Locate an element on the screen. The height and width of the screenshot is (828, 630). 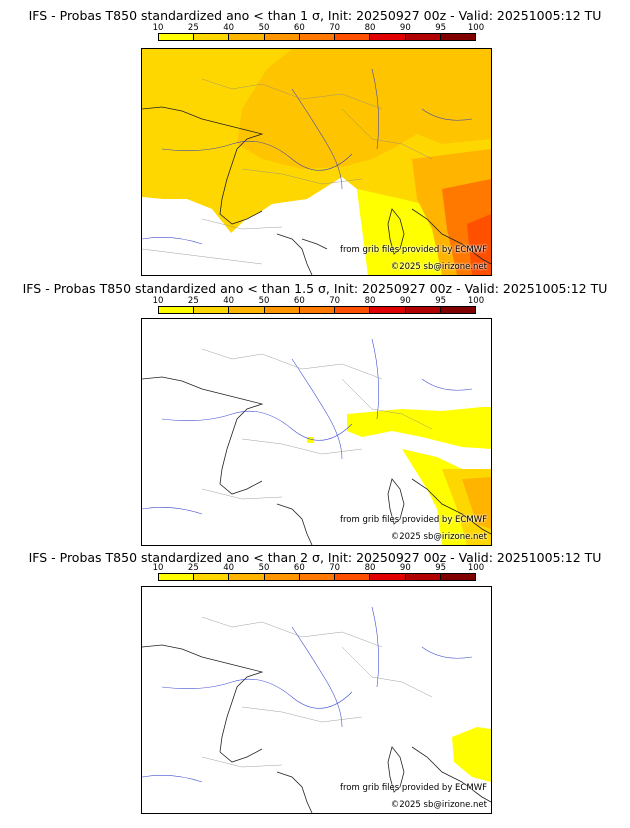
panel-3-colorbar: 10 25 40 50 60 70 80 90 95 100 is located at coordinates (319, 572).